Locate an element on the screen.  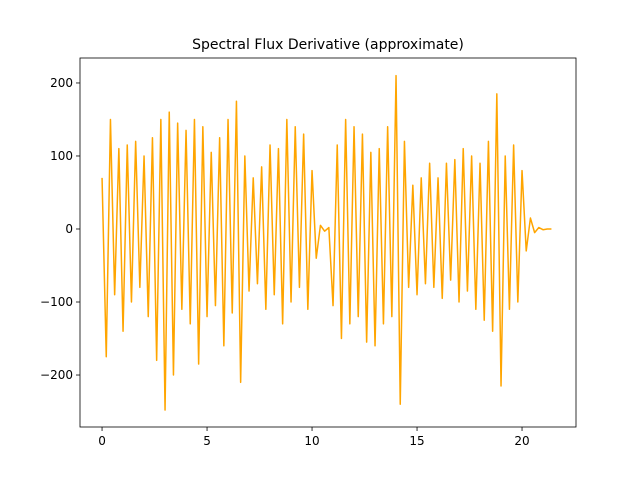
x-tick-label: 0 is located at coordinates (102, 441).